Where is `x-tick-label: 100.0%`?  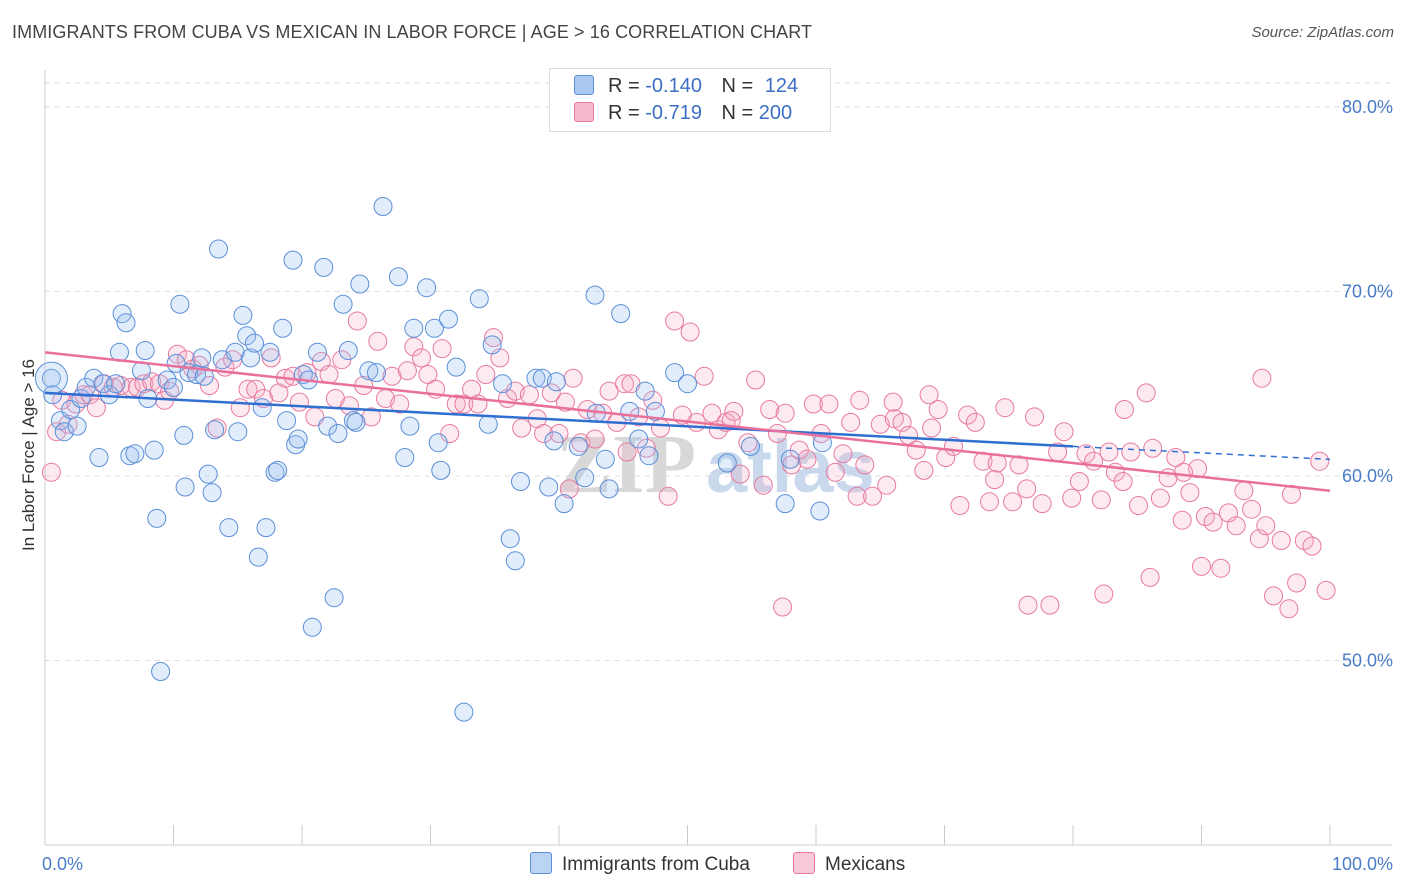
x-tick-label: 100.0% is located at coordinates (1362, 864).